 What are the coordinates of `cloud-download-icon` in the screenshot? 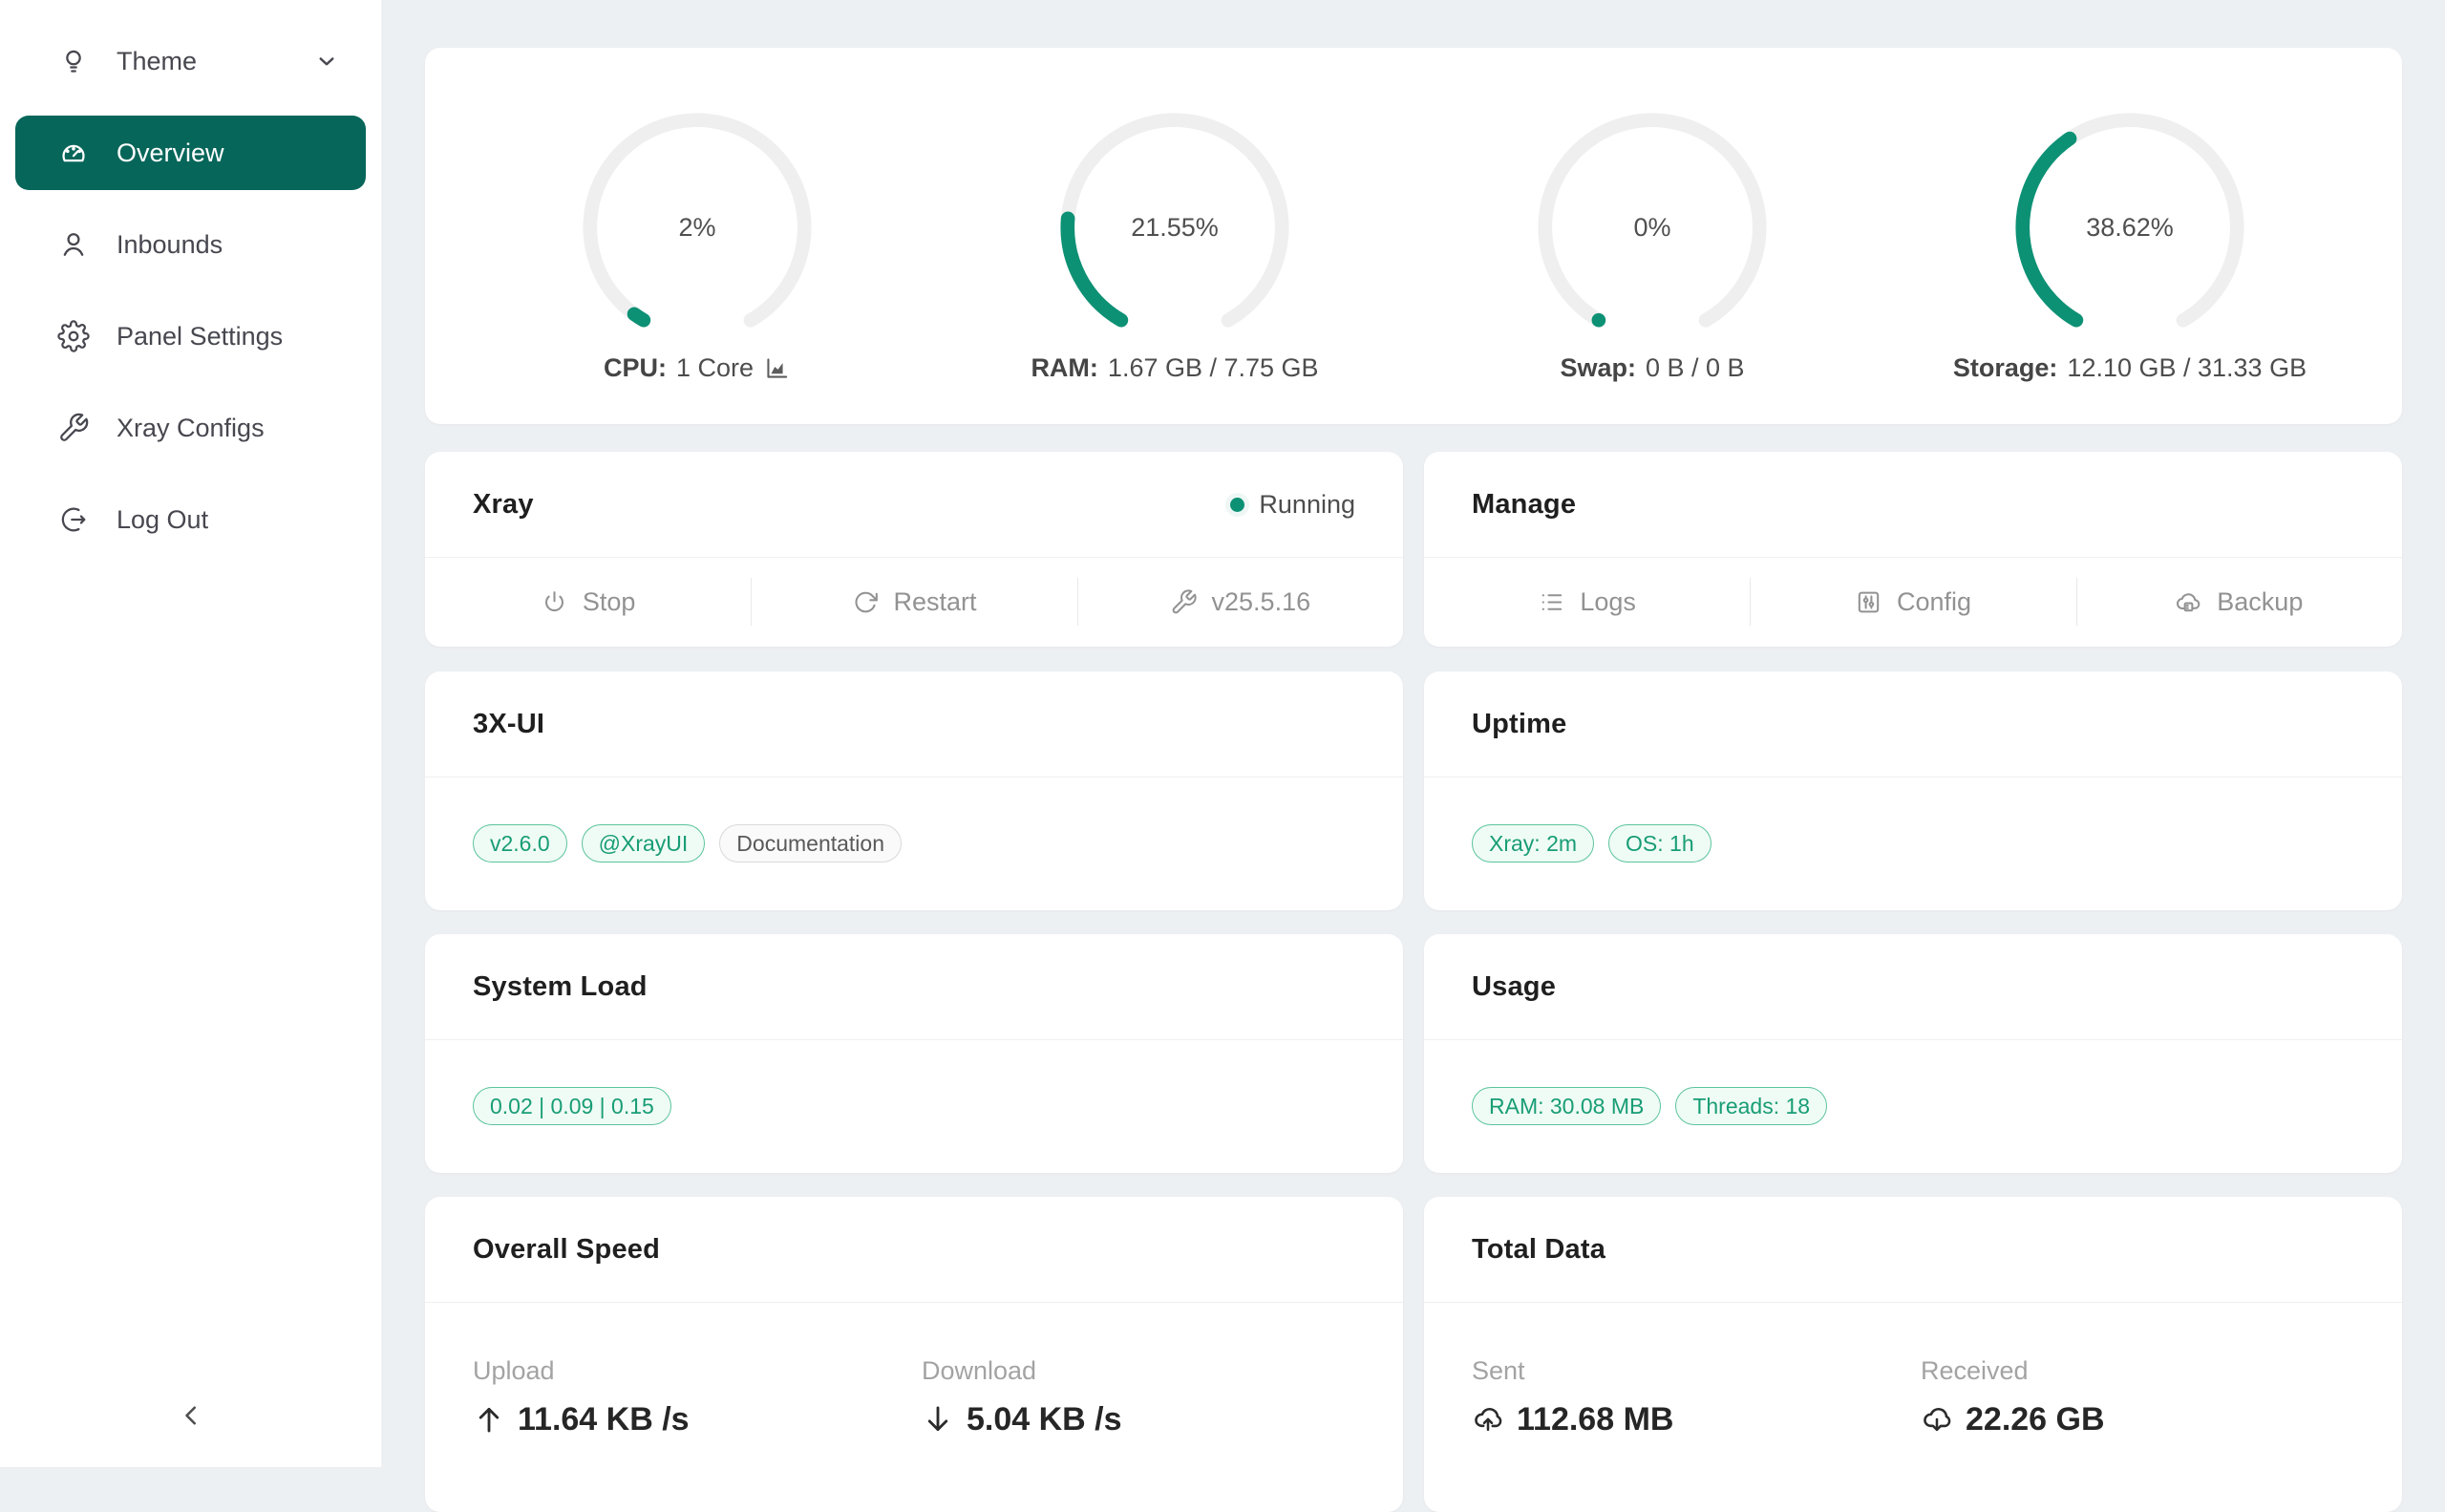 It's located at (1937, 1419).